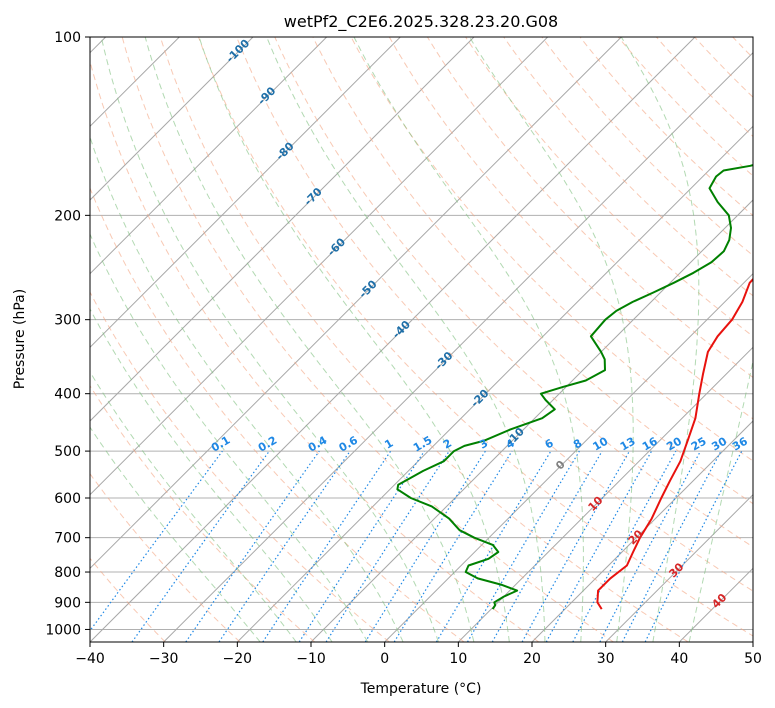 This screenshot has width=775, height=708. What do you see at coordinates (67, 216) in the screenshot?
I see `y-tick-label: 200` at bounding box center [67, 216].